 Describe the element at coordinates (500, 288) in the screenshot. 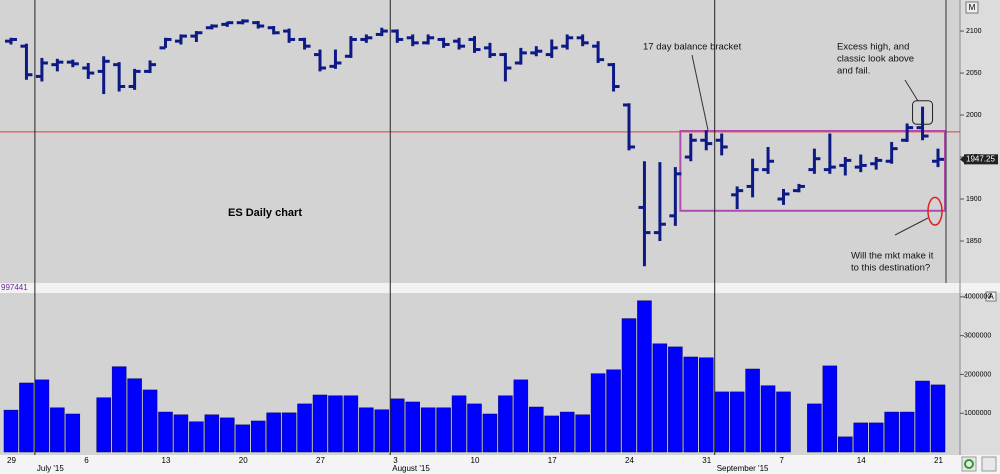

I see `panel-divider` at that location.